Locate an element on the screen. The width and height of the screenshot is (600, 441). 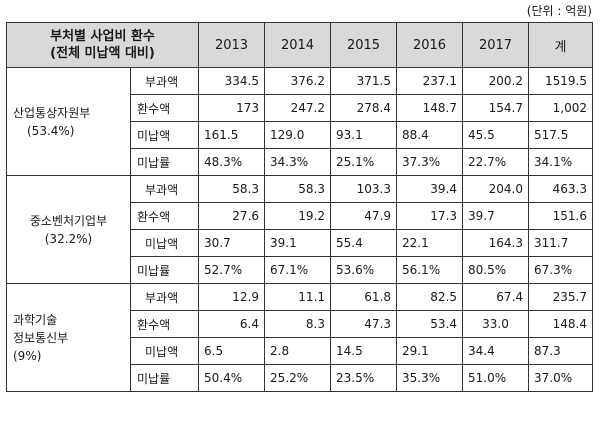
header-title: 부처별 사업비 환수 is located at coordinates (102, 36).